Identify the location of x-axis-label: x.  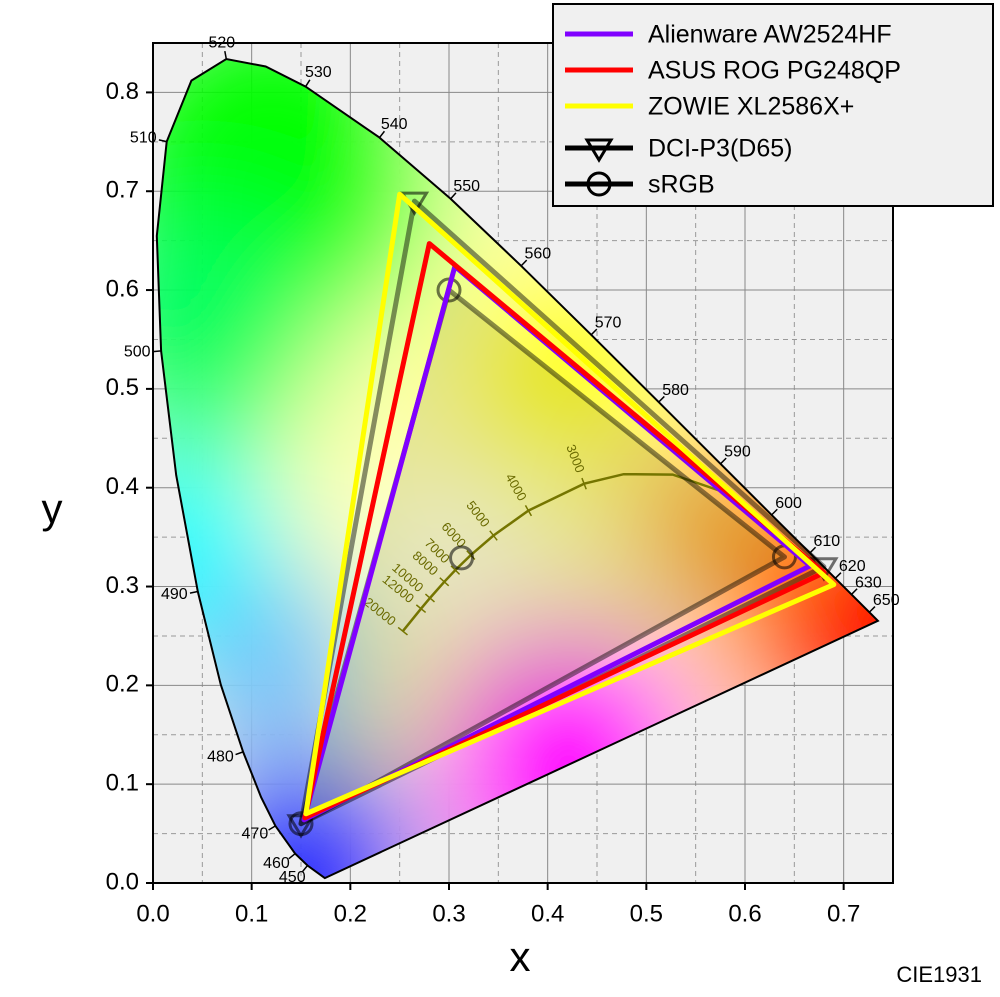
(520, 956).